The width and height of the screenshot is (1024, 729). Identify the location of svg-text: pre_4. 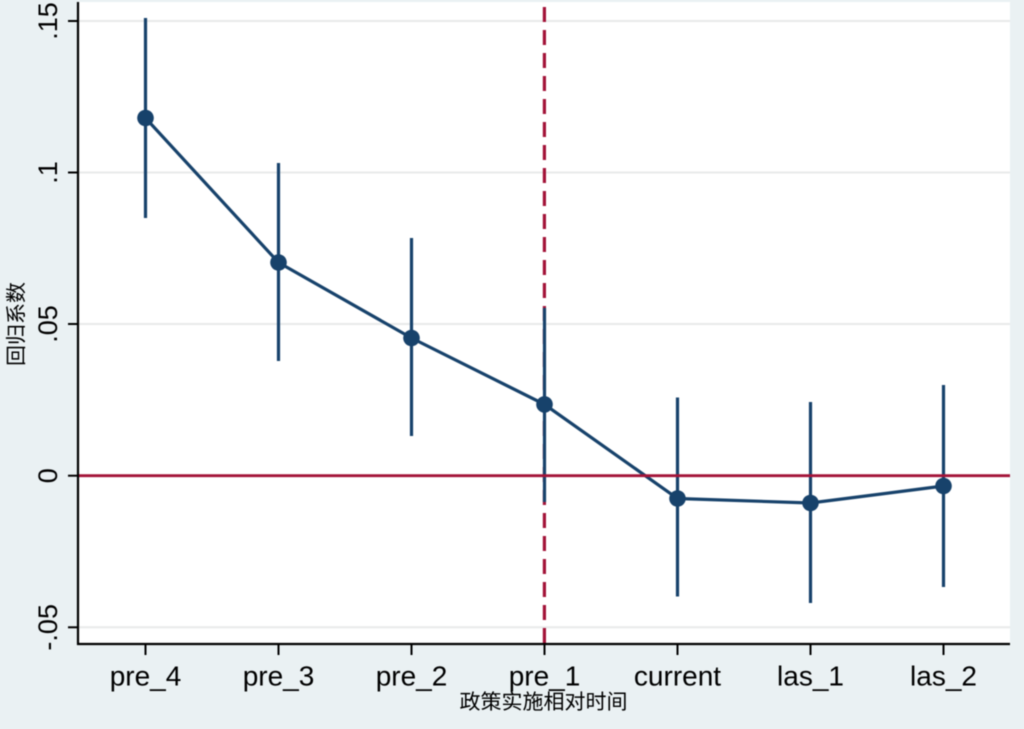
(146, 676).